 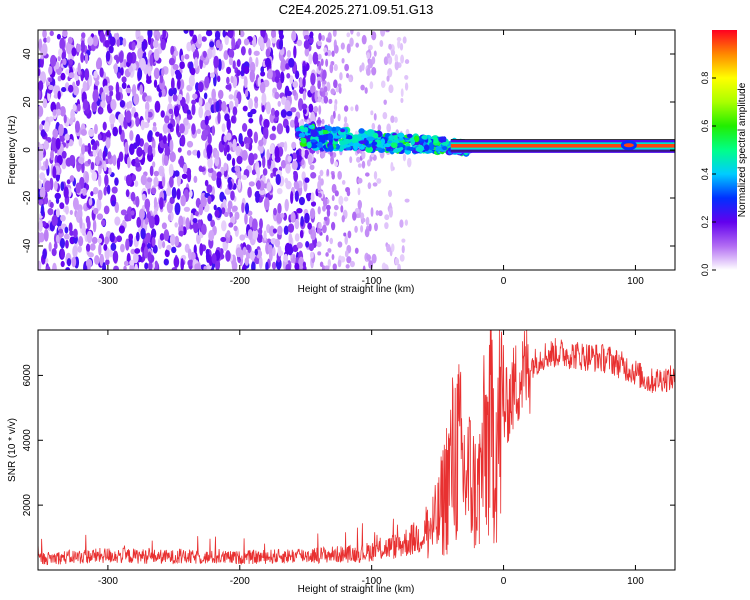 What do you see at coordinates (705, 222) in the screenshot?
I see `colorbar-tick-label: 0.2` at bounding box center [705, 222].